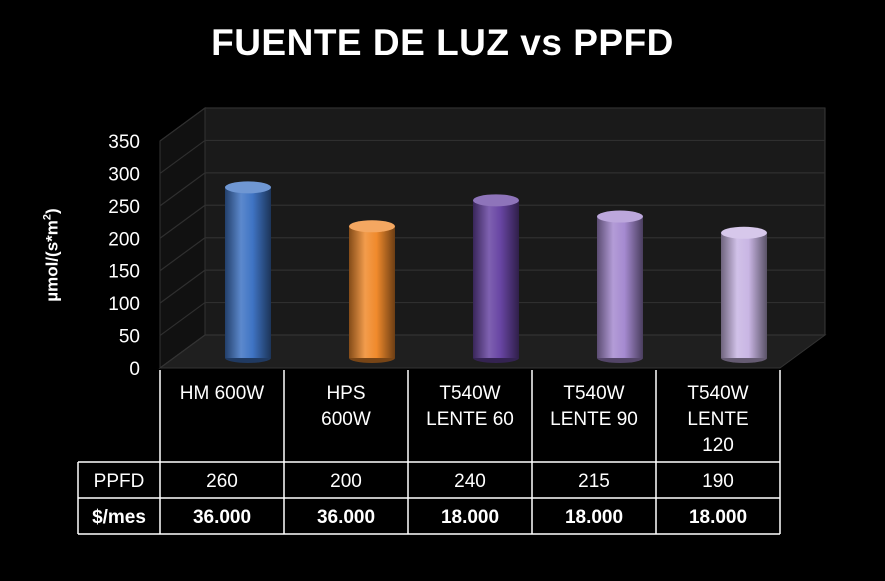  I want to click on x-tick-label-line: HPS, so click(345, 393).